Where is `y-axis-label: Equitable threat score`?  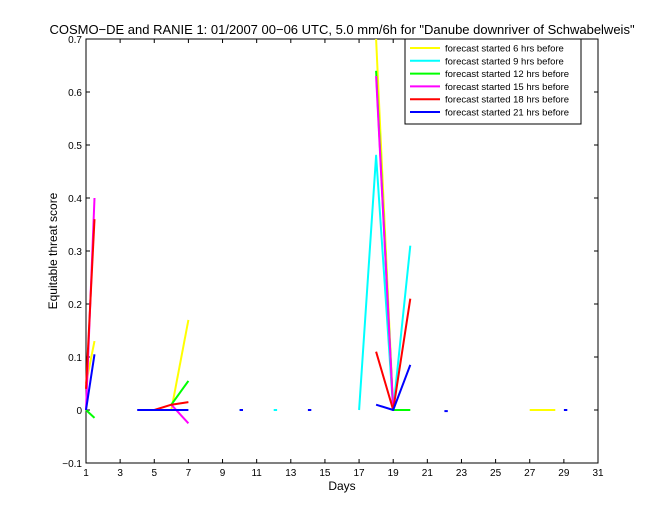 y-axis-label: Equitable threat score is located at coordinates (53, 250).